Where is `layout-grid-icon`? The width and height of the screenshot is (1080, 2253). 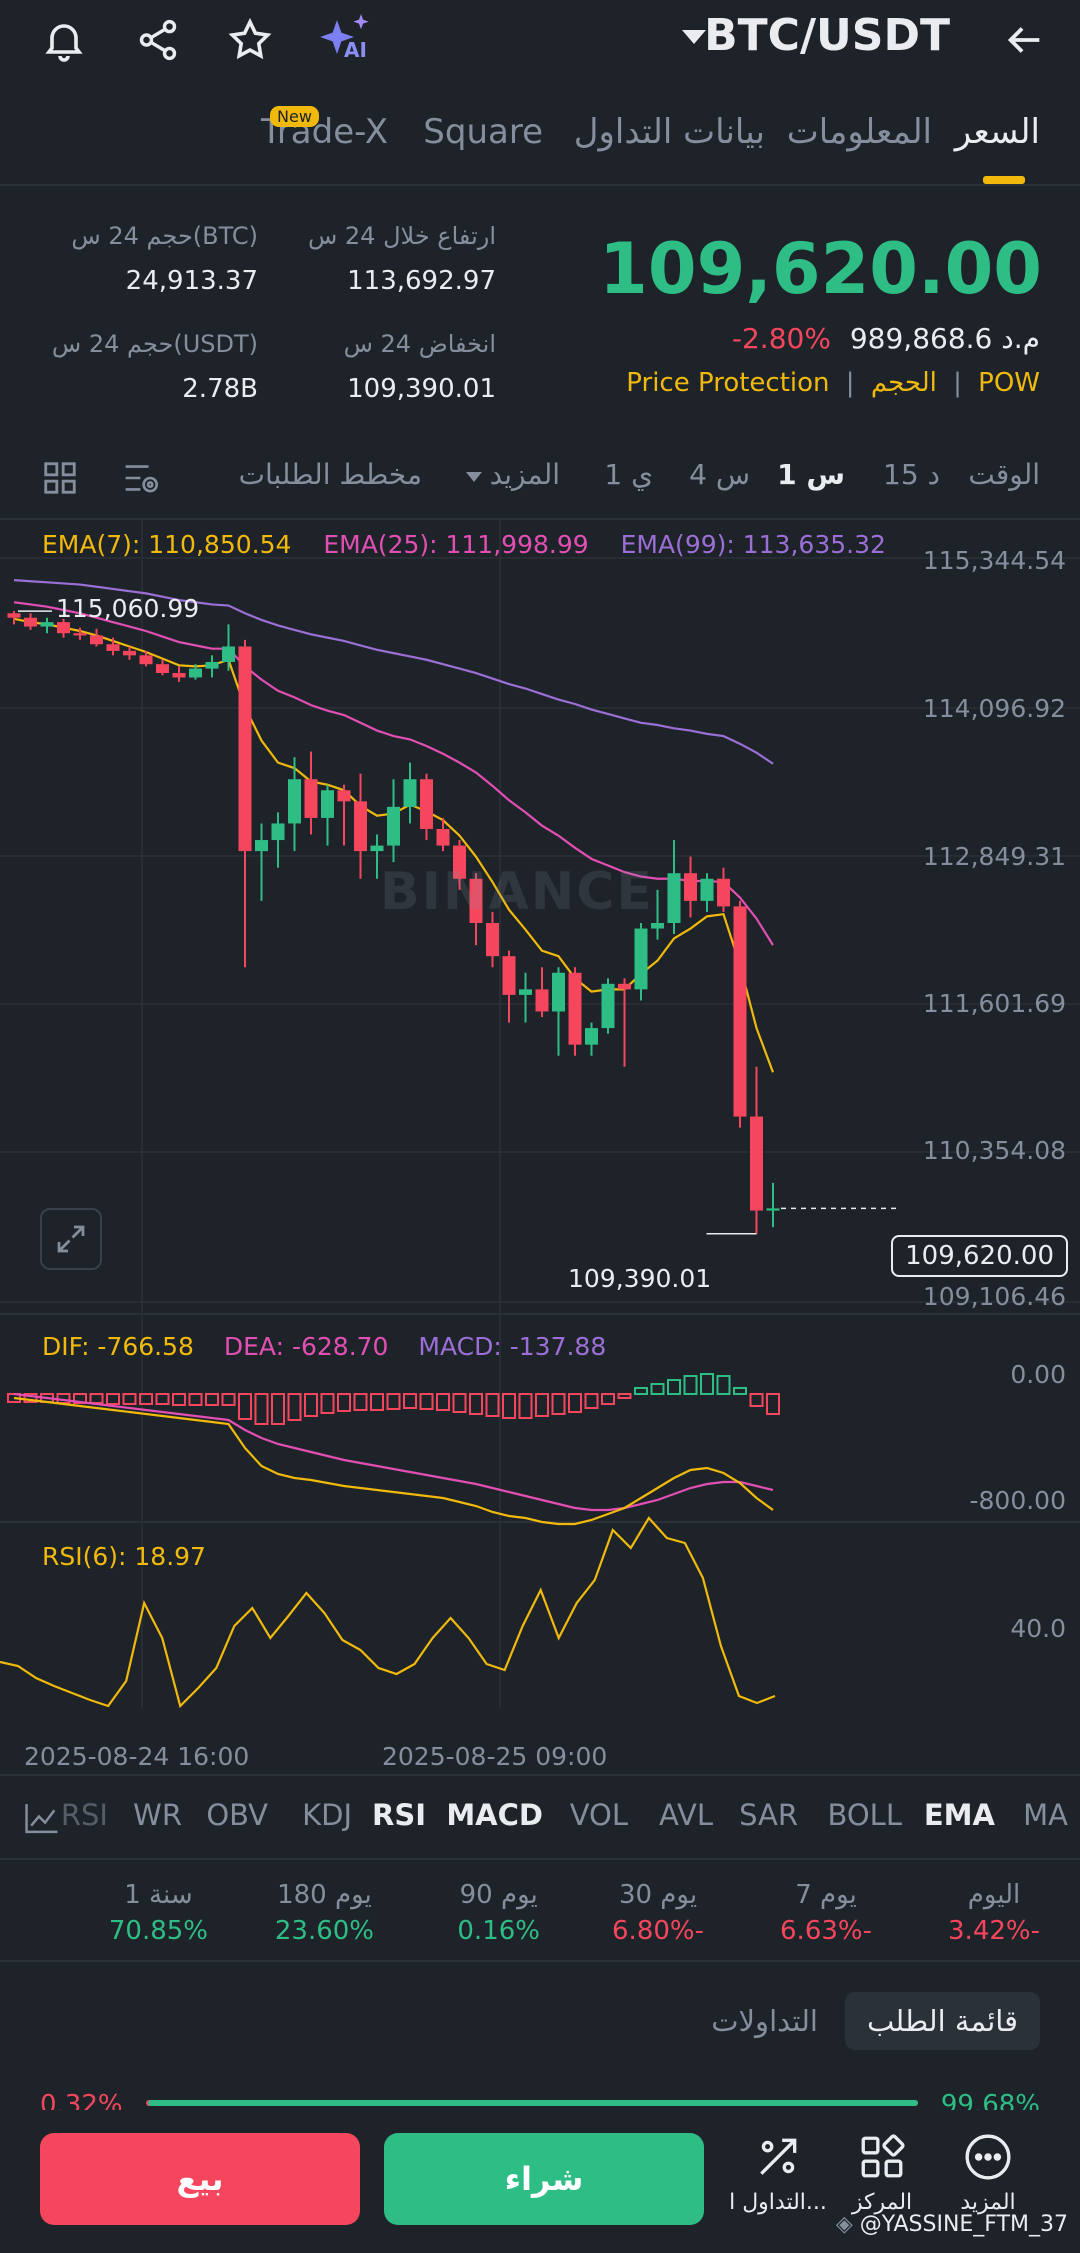
layout-grid-icon is located at coordinates (60, 478).